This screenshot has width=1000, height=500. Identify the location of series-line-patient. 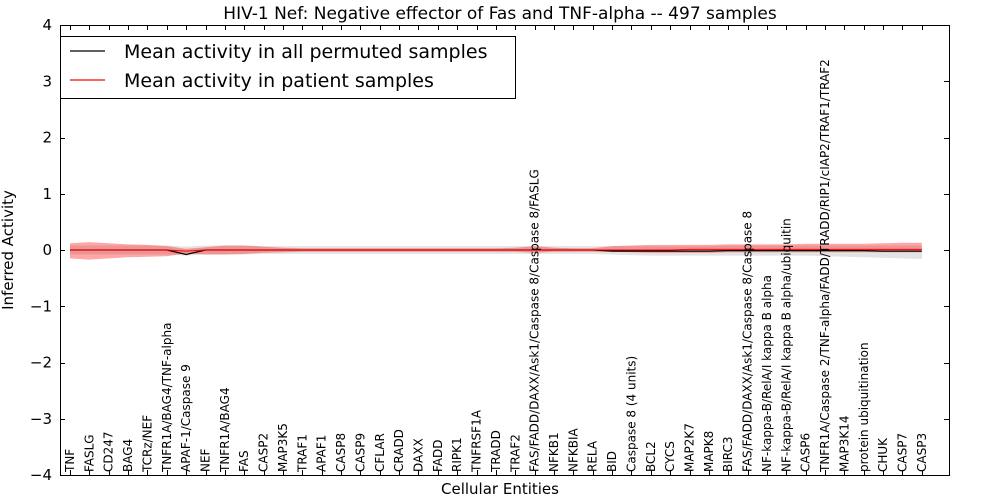
(496, 250).